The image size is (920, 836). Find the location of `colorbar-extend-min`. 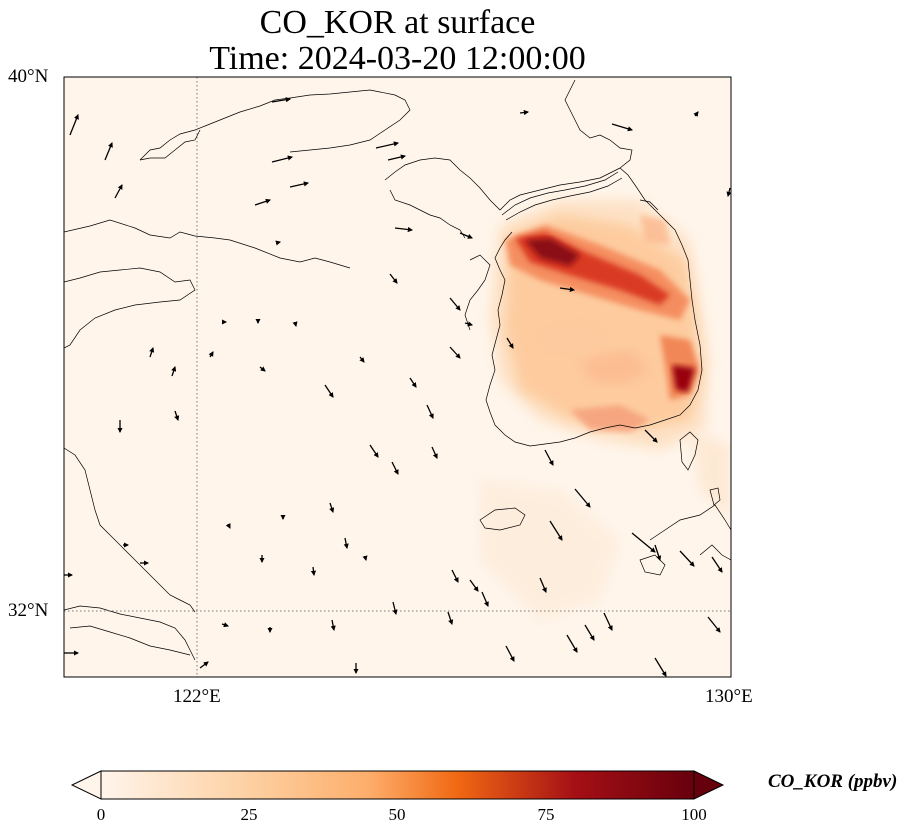

colorbar-extend-min is located at coordinates (86, 785).